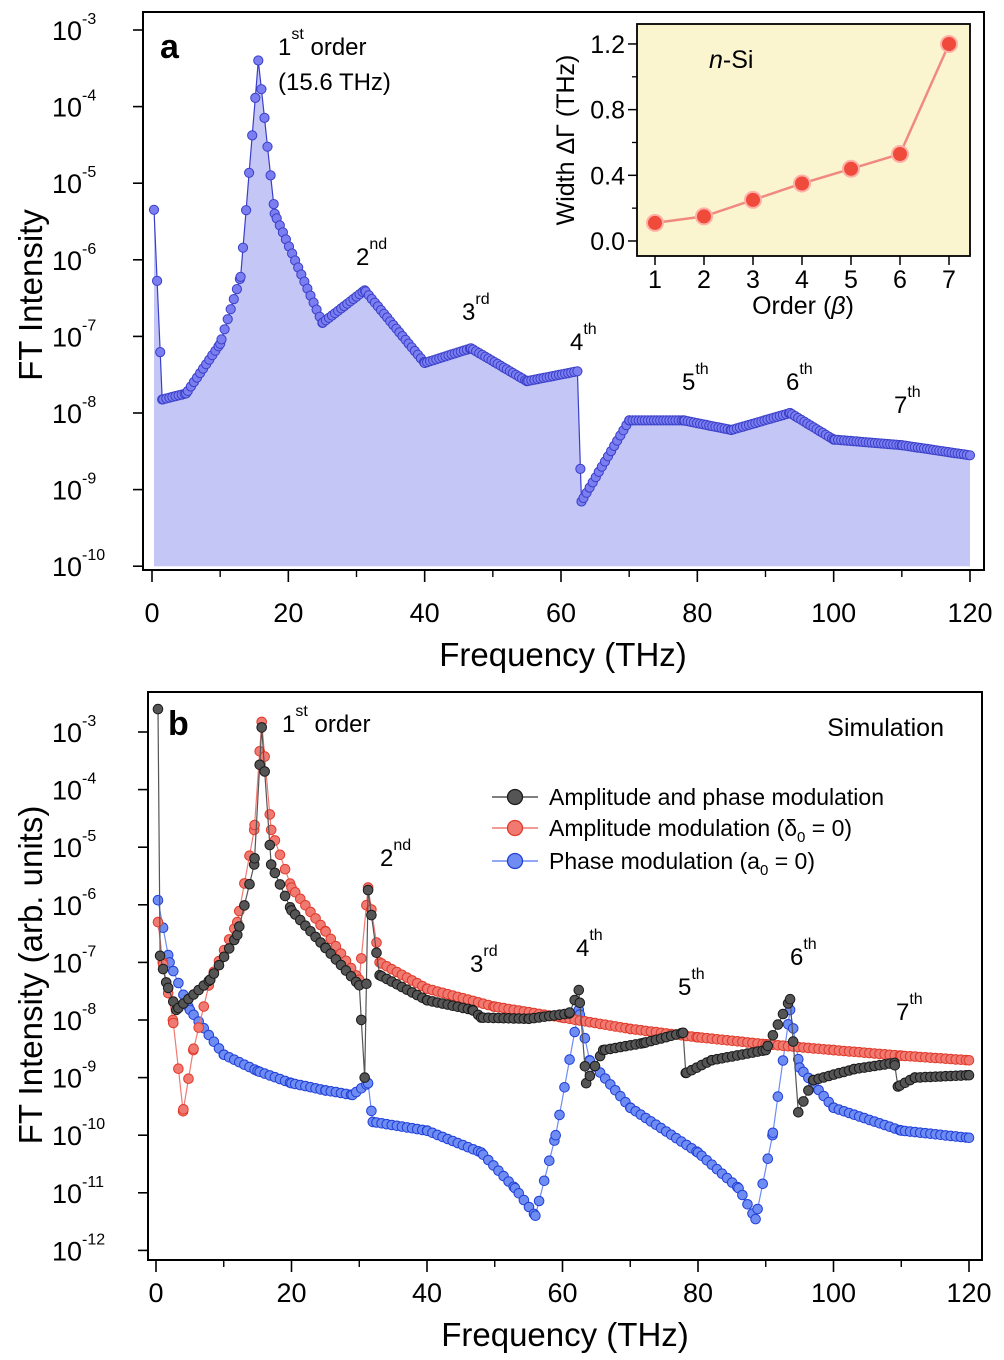 Image resolution: width=1004 pixels, height=1360 pixels. What do you see at coordinates (386, 858) in the screenshot?
I see `panel-b-annotation-2-base: 2` at bounding box center [386, 858].